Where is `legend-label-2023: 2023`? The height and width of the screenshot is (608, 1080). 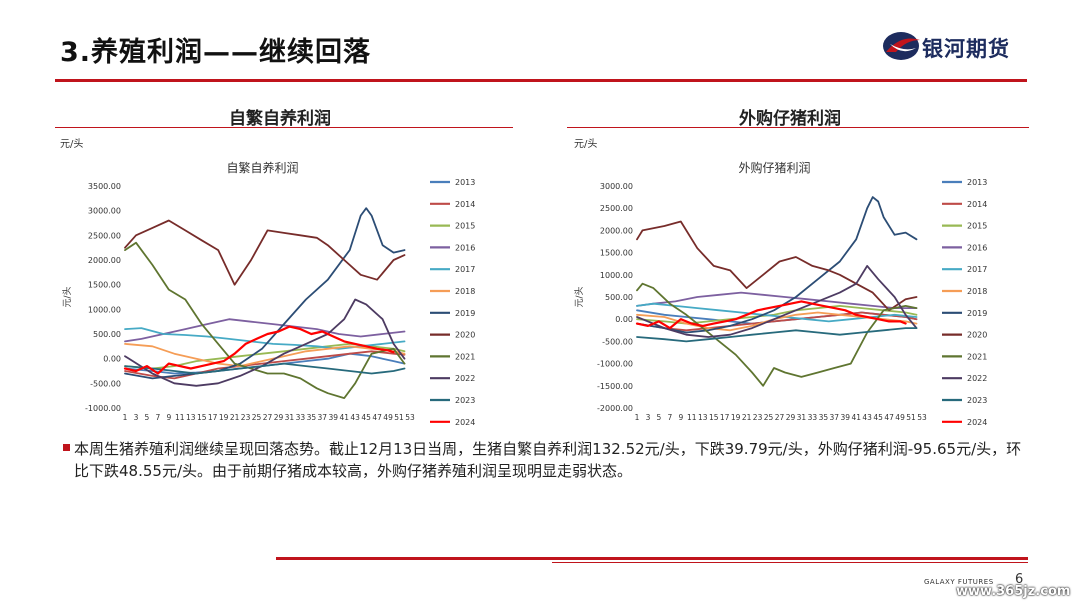 legend-label-2023: 2023 is located at coordinates (977, 400).